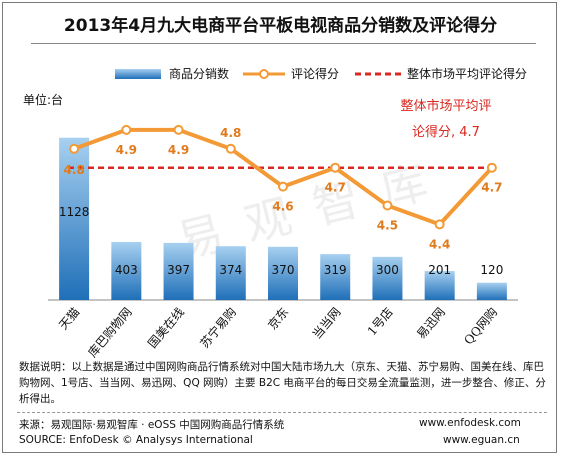 This screenshot has width=561, height=457. I want to click on category-label-2: 国美在线, so click(166, 328).